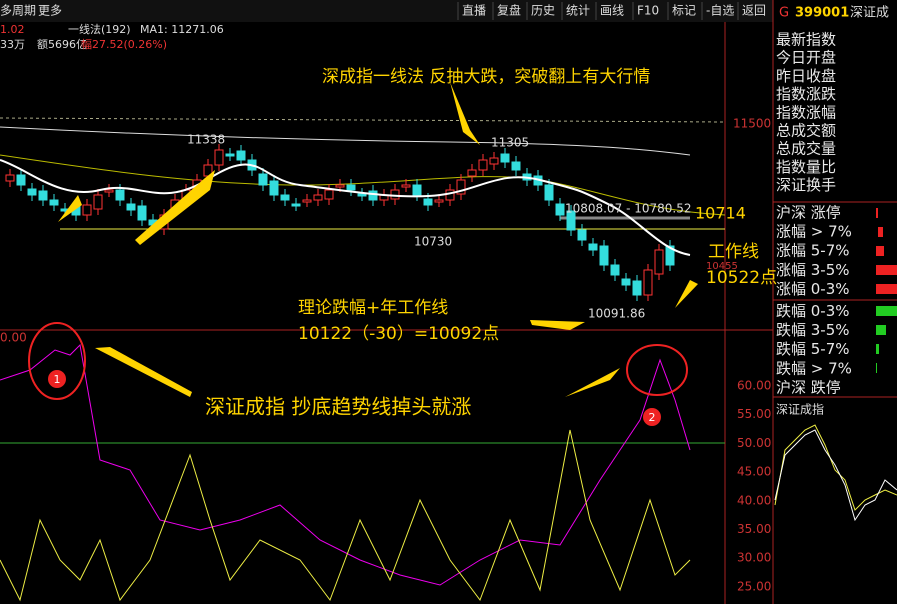  I want to click on marker-label: 2, so click(652, 417).